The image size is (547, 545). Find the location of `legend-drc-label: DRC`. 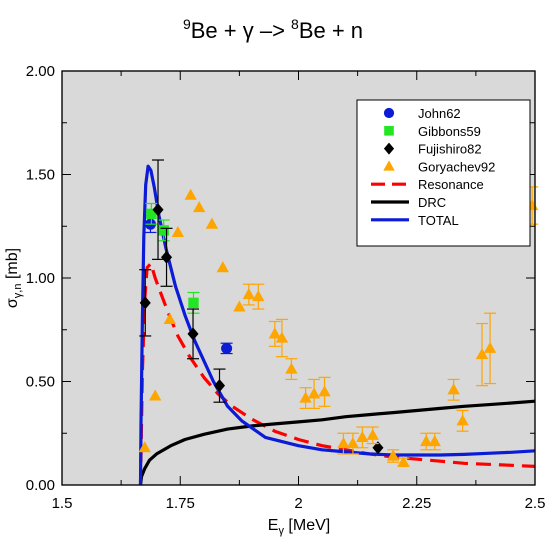

legend-drc-label: DRC is located at coordinates (432, 202).